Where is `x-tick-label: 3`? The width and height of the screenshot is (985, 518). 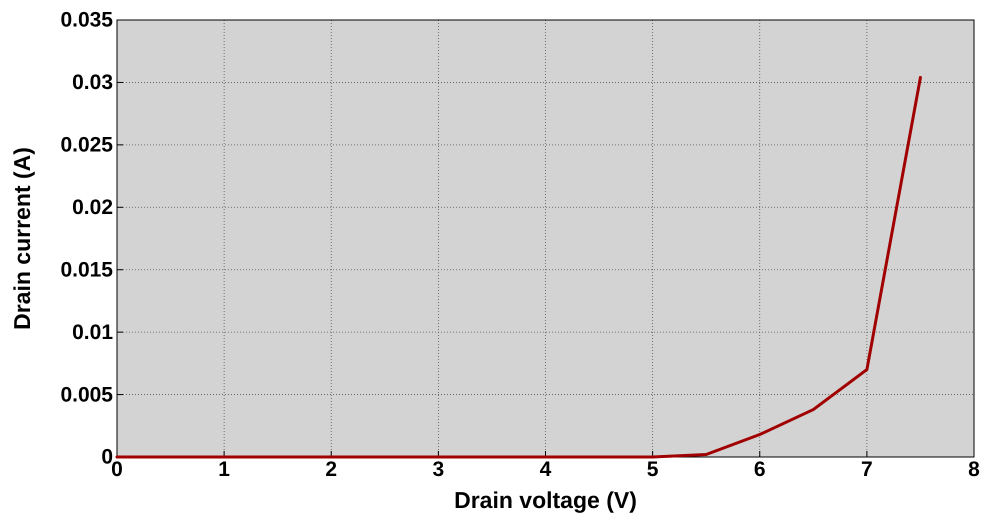
x-tick-label: 3 is located at coordinates (438, 469).